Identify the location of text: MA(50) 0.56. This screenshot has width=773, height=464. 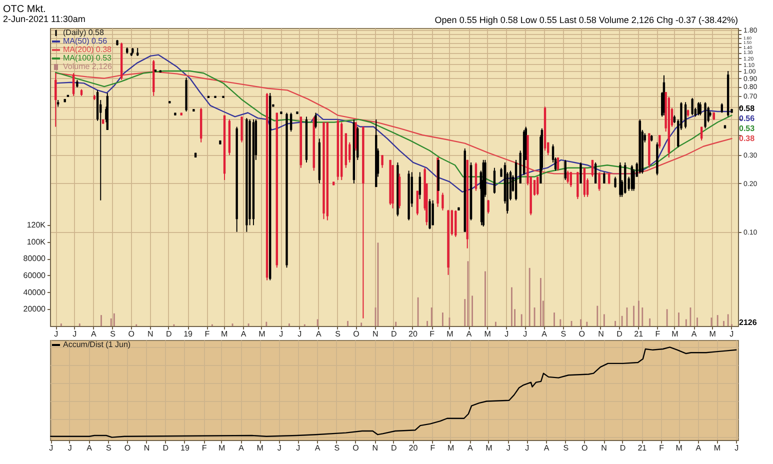
(85, 41).